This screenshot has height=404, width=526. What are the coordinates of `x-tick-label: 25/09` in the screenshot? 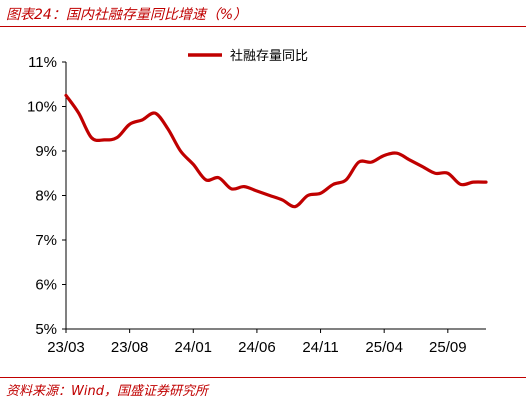 It's located at (448, 347).